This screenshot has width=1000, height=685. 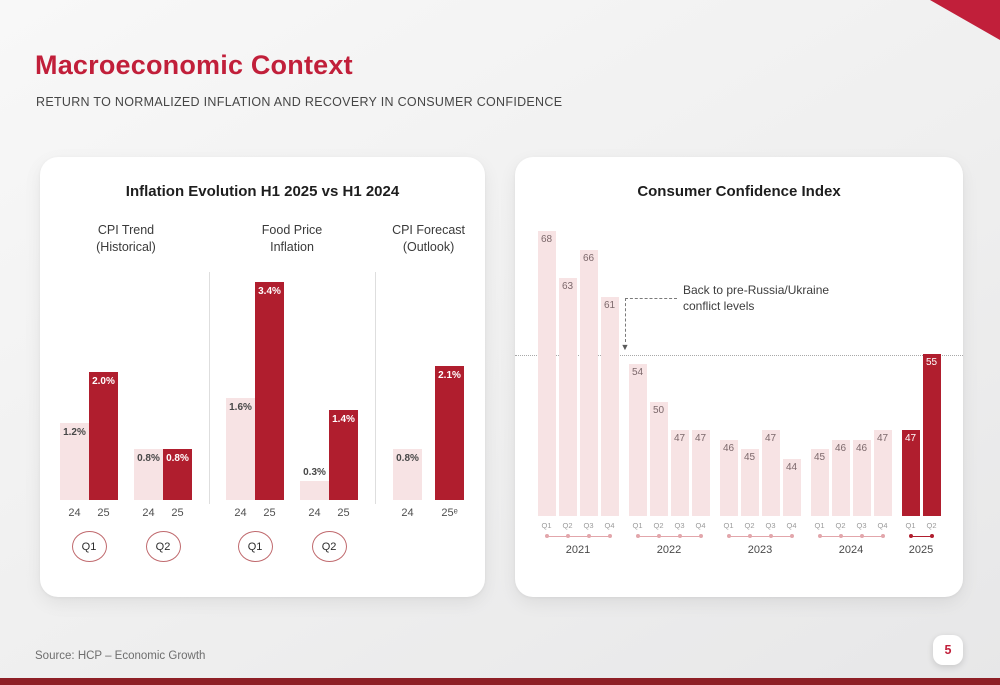 I want to click on bar-dark: 1.4%, so click(x=344, y=455).